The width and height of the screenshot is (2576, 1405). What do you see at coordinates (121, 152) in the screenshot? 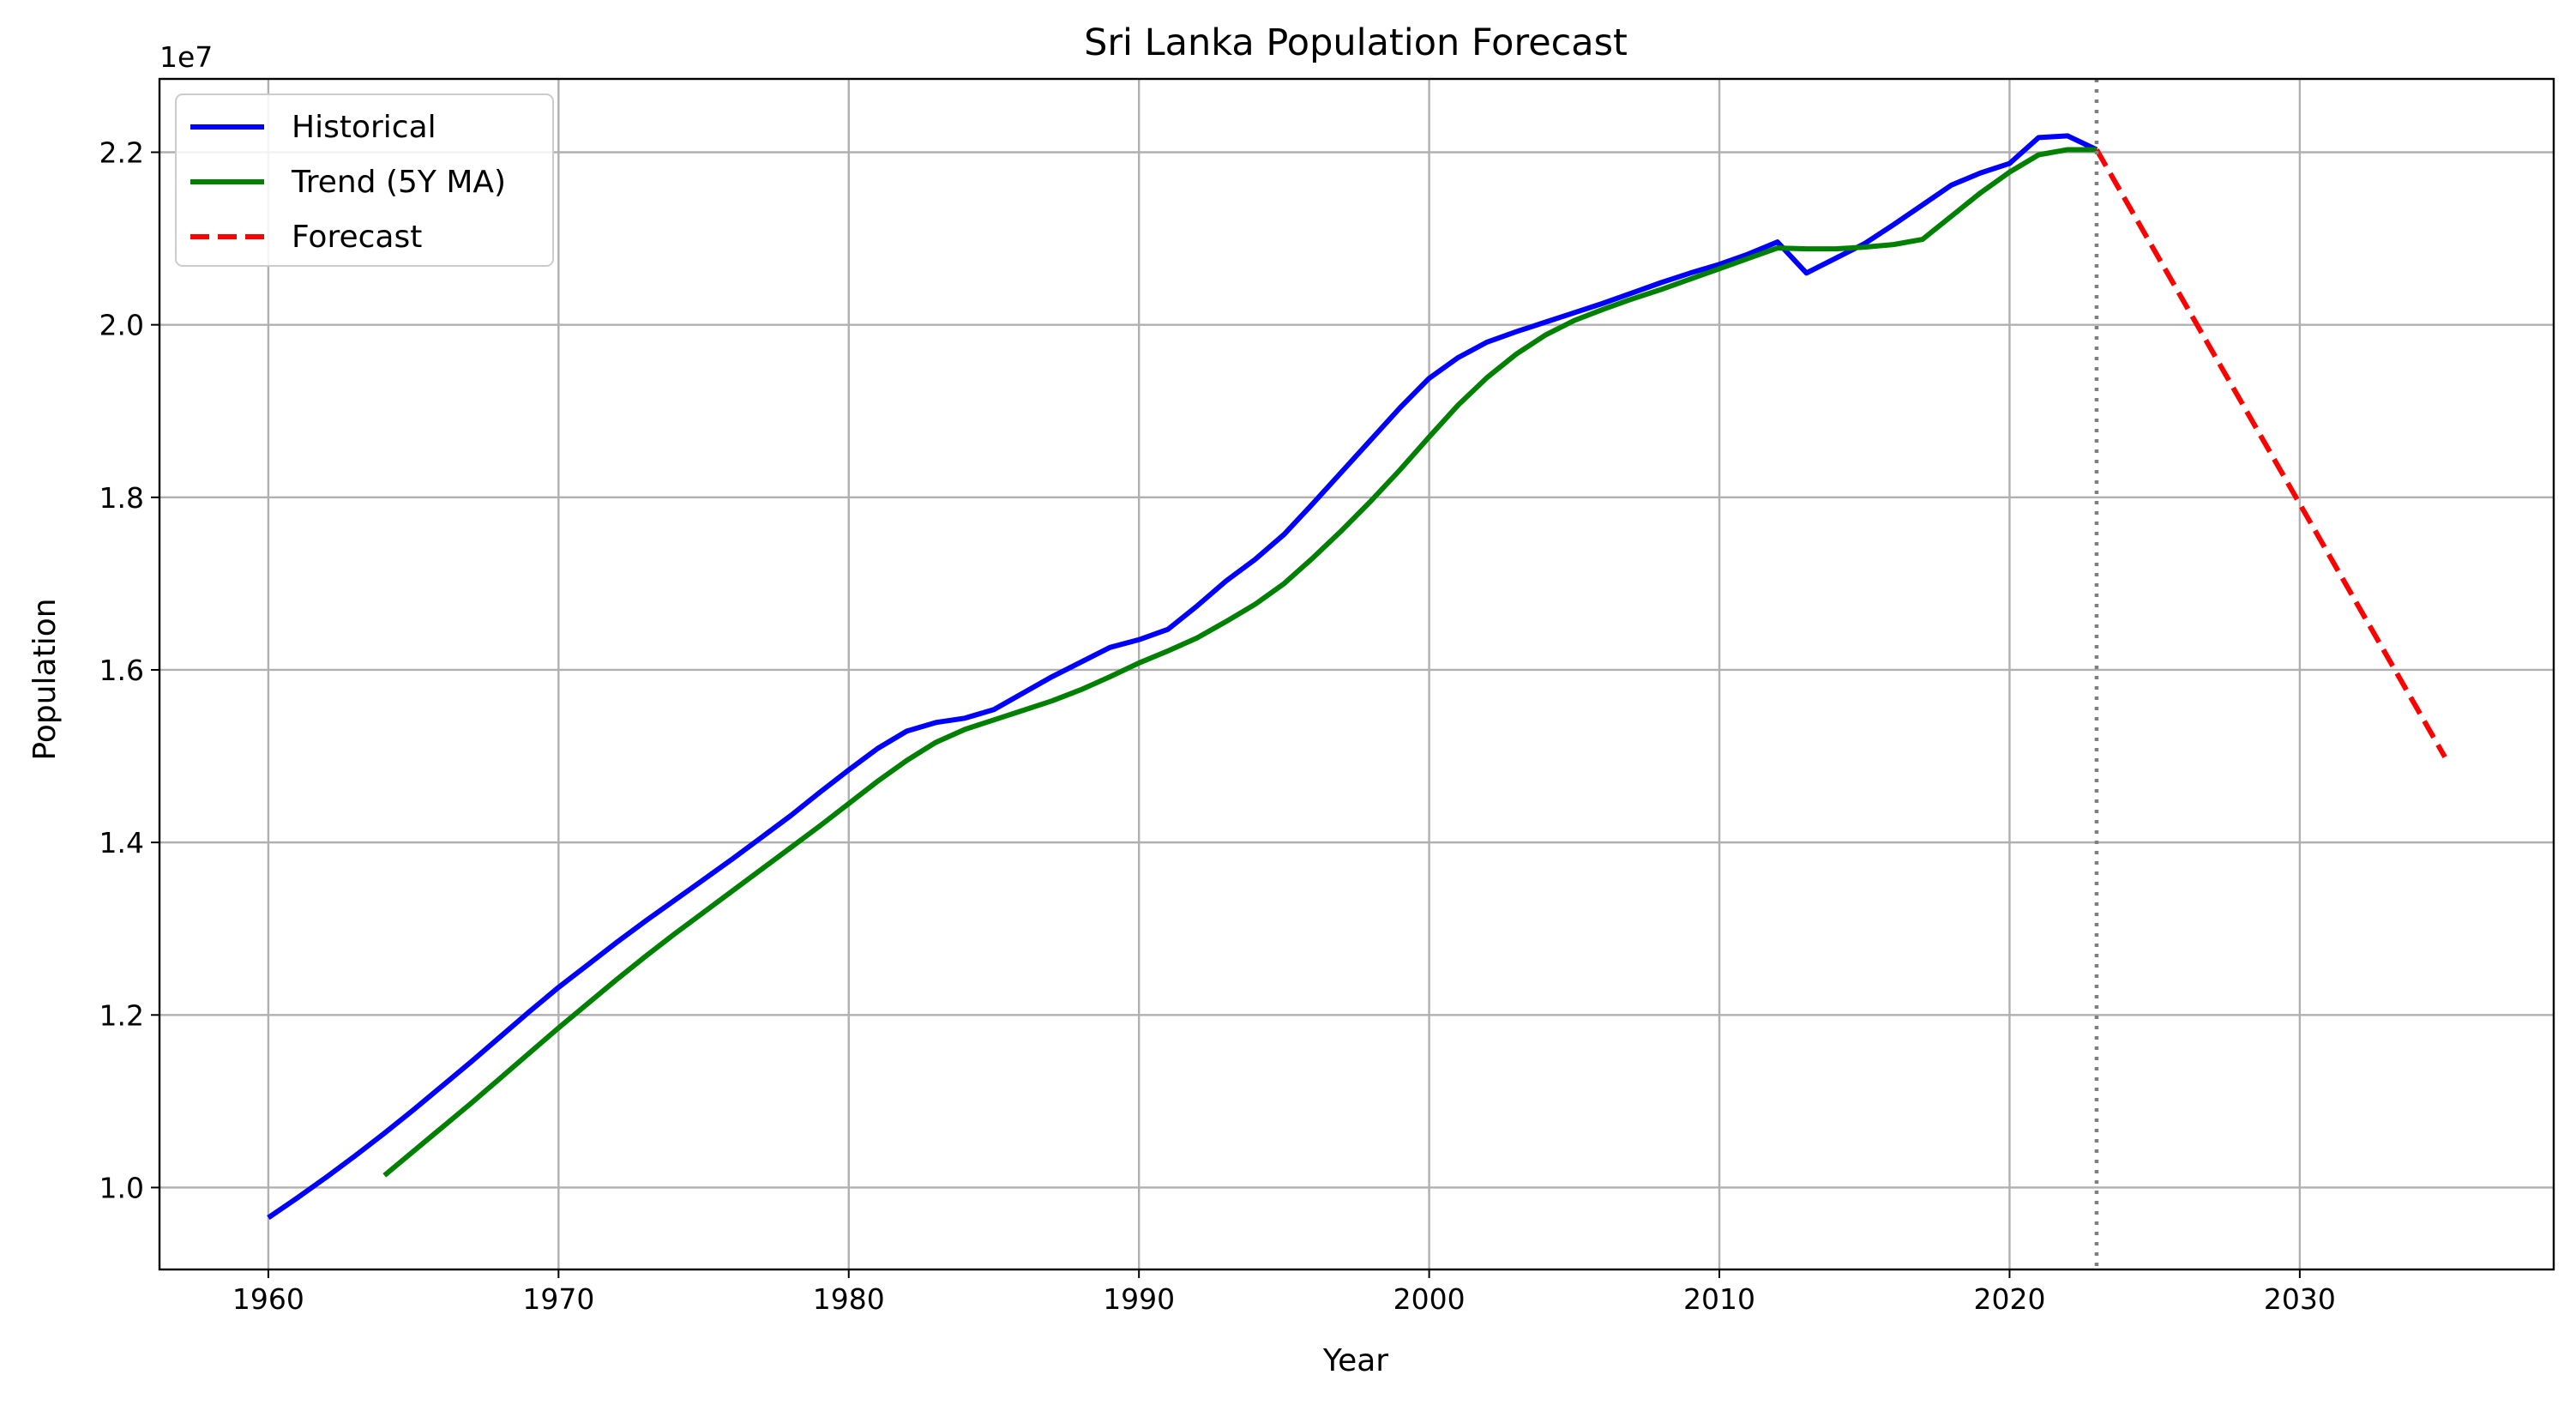
I see `y-tick-label: 2.2` at bounding box center [121, 152].